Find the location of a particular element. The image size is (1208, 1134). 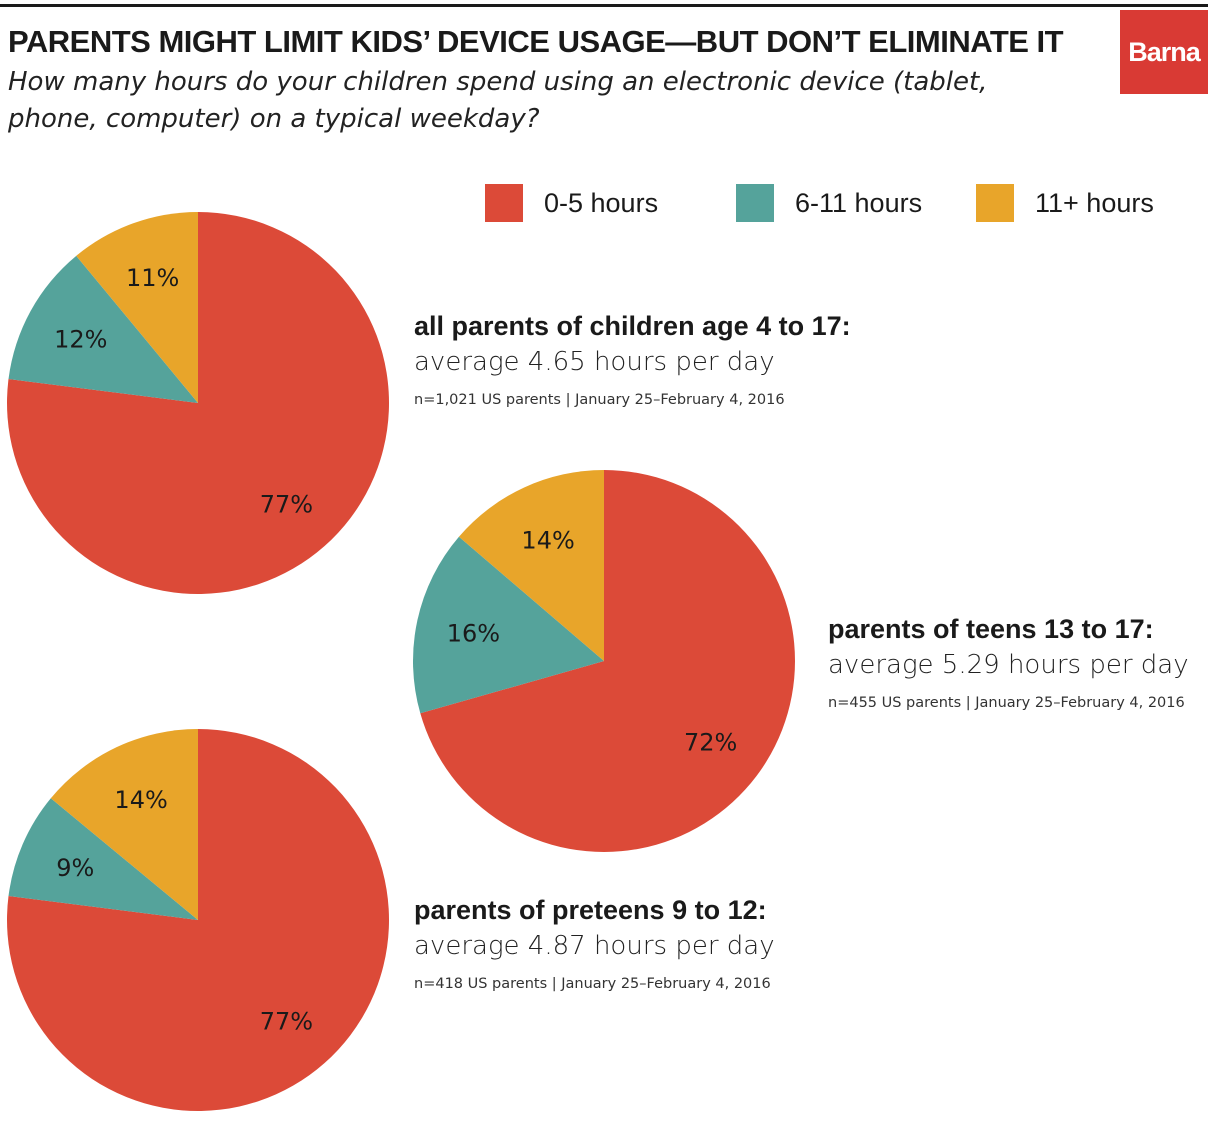

pie-label-teens-6-11-hours: 16% is located at coordinates (473, 633).